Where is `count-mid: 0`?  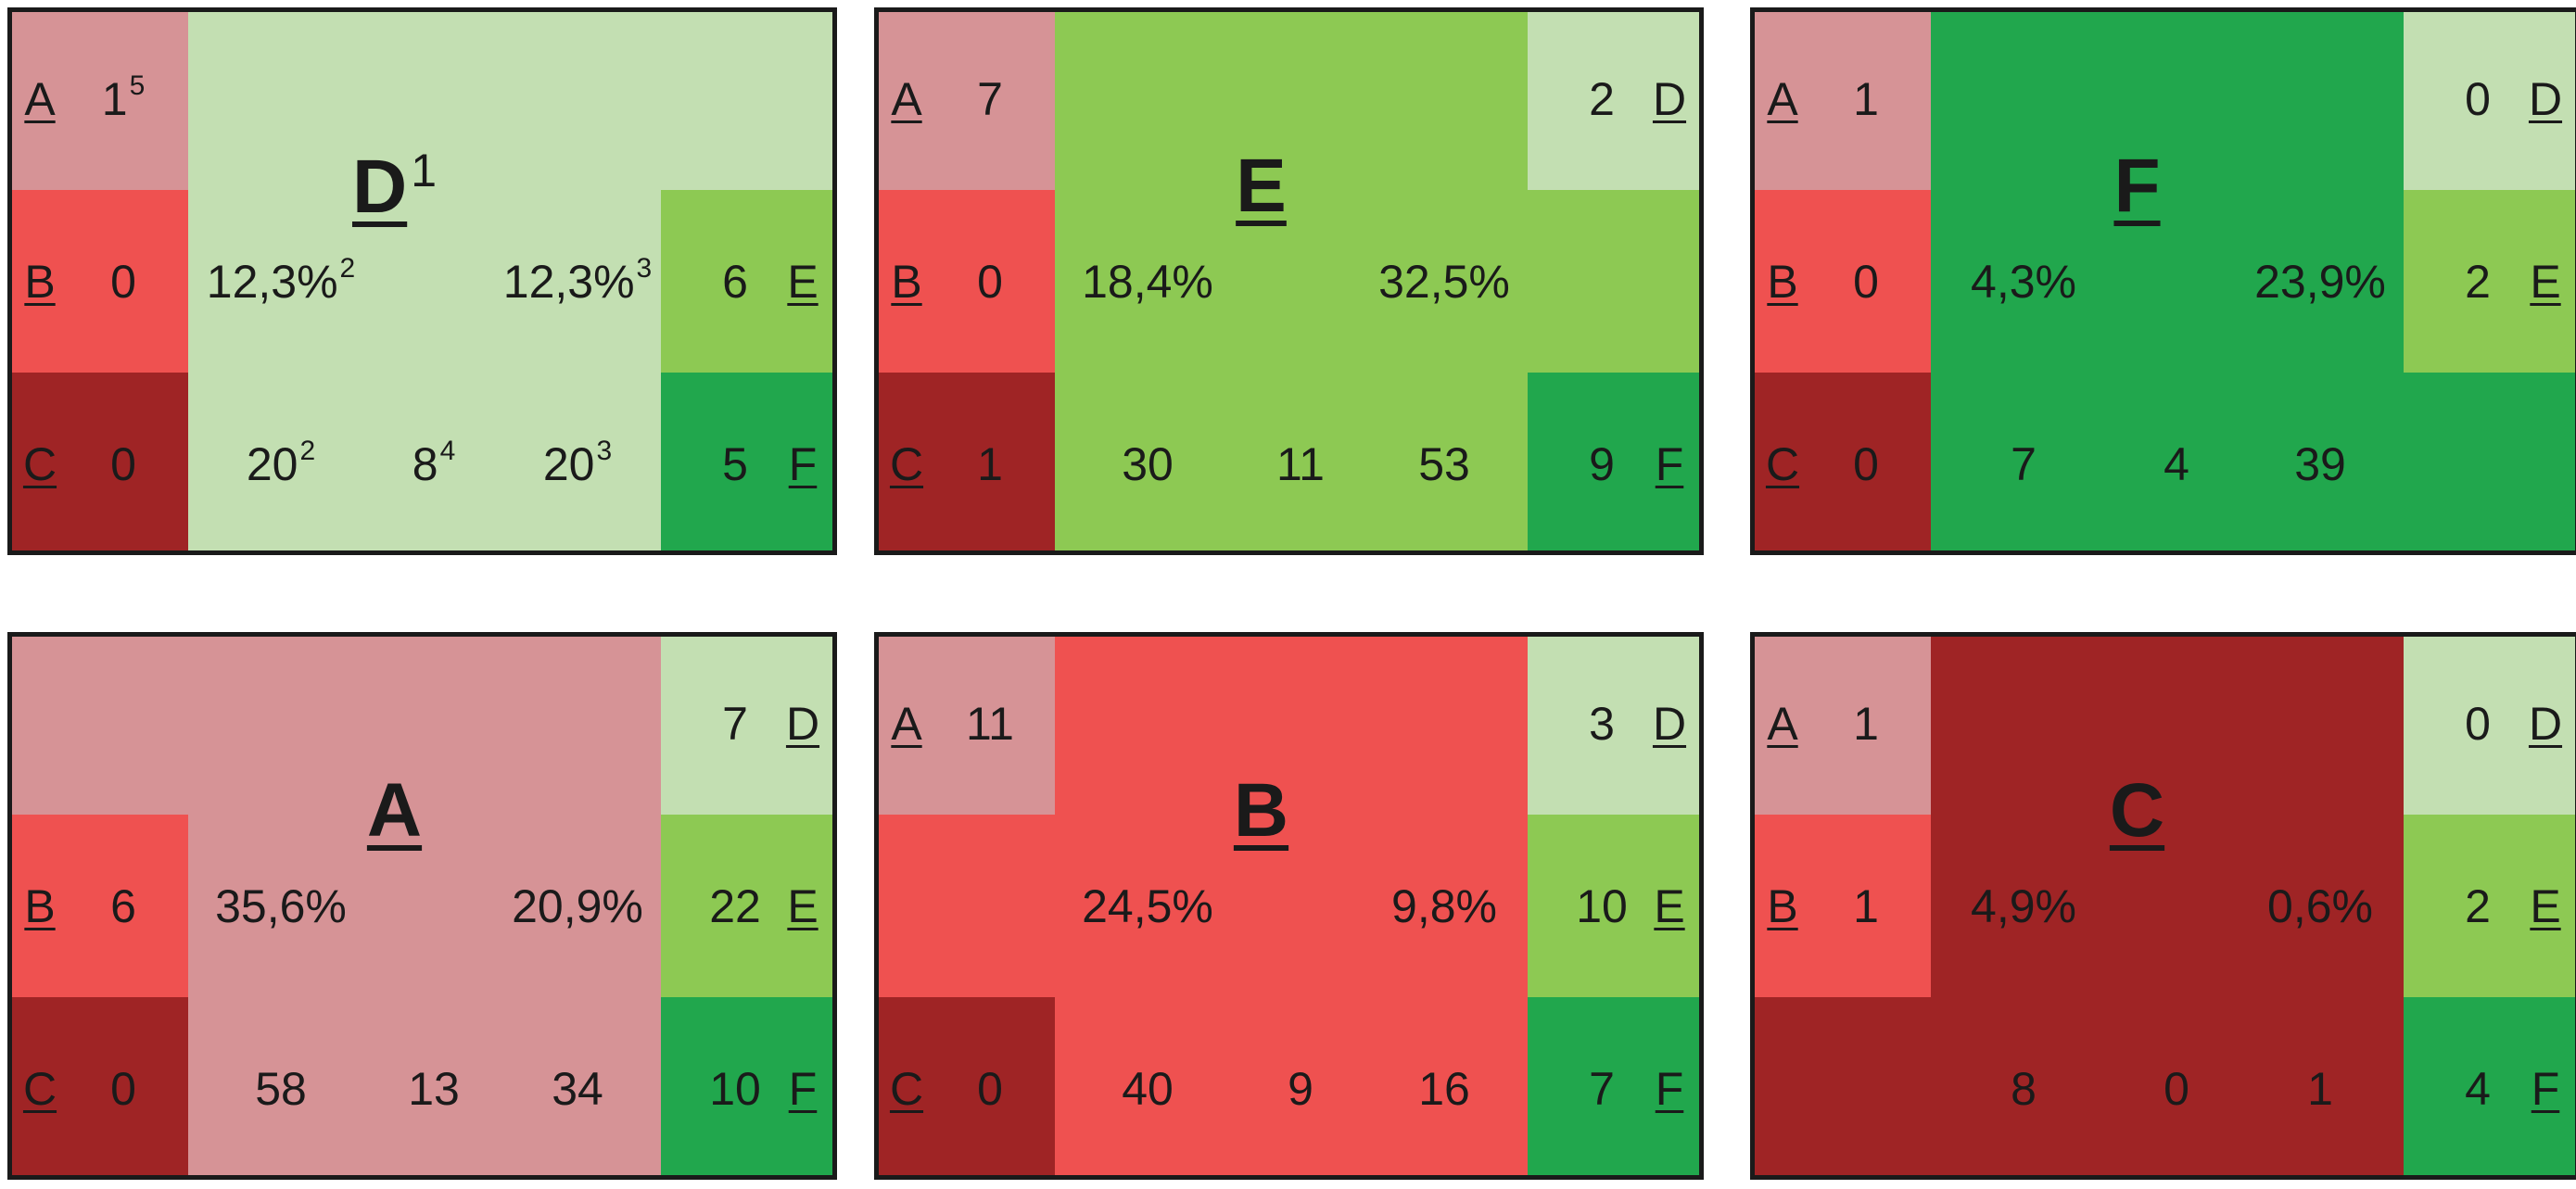
count-mid: 0 is located at coordinates (2176, 1089).